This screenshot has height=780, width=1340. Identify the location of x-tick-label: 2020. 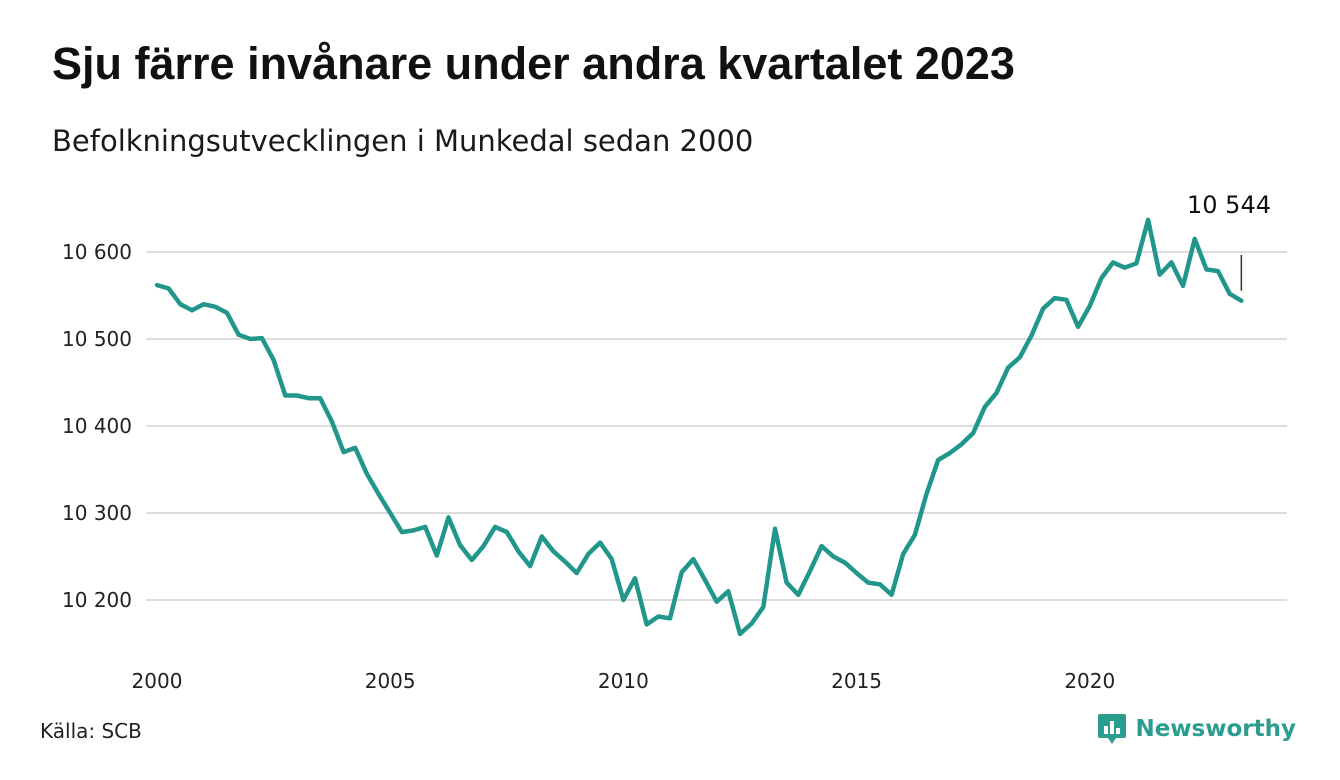
(1089, 681).